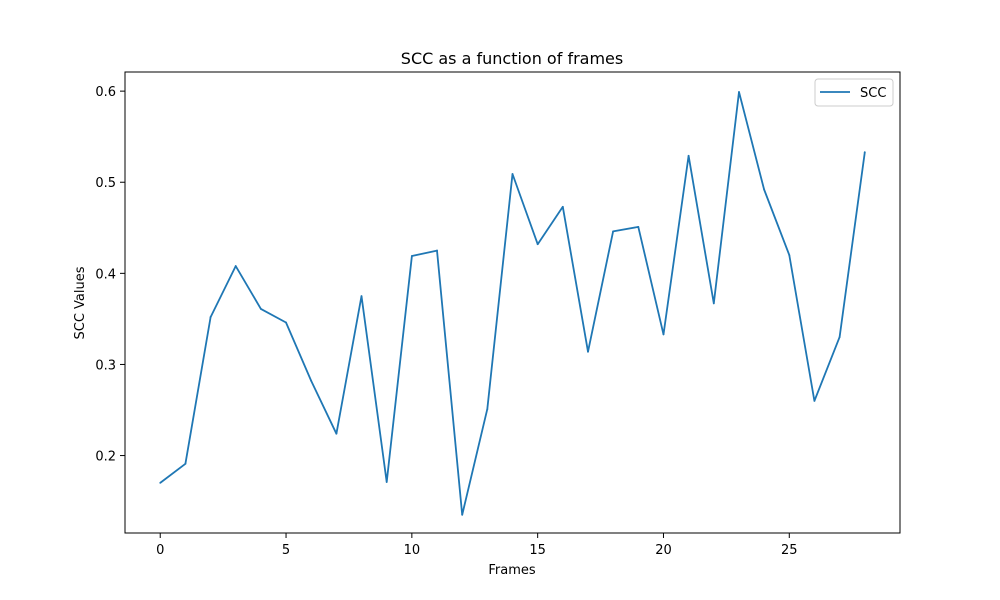  Describe the element at coordinates (789, 550) in the screenshot. I see `x-tick-label: 25` at that location.